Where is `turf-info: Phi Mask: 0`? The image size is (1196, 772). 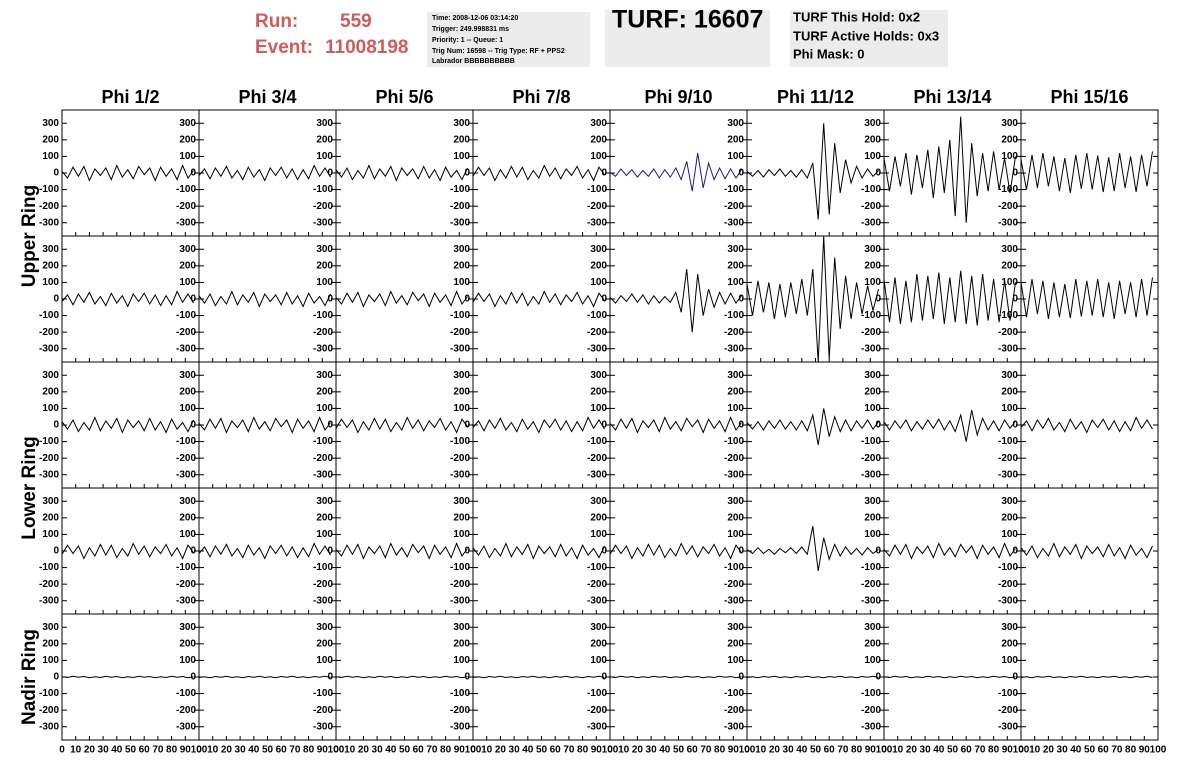 turf-info: Phi Mask: 0 is located at coordinates (829, 53).